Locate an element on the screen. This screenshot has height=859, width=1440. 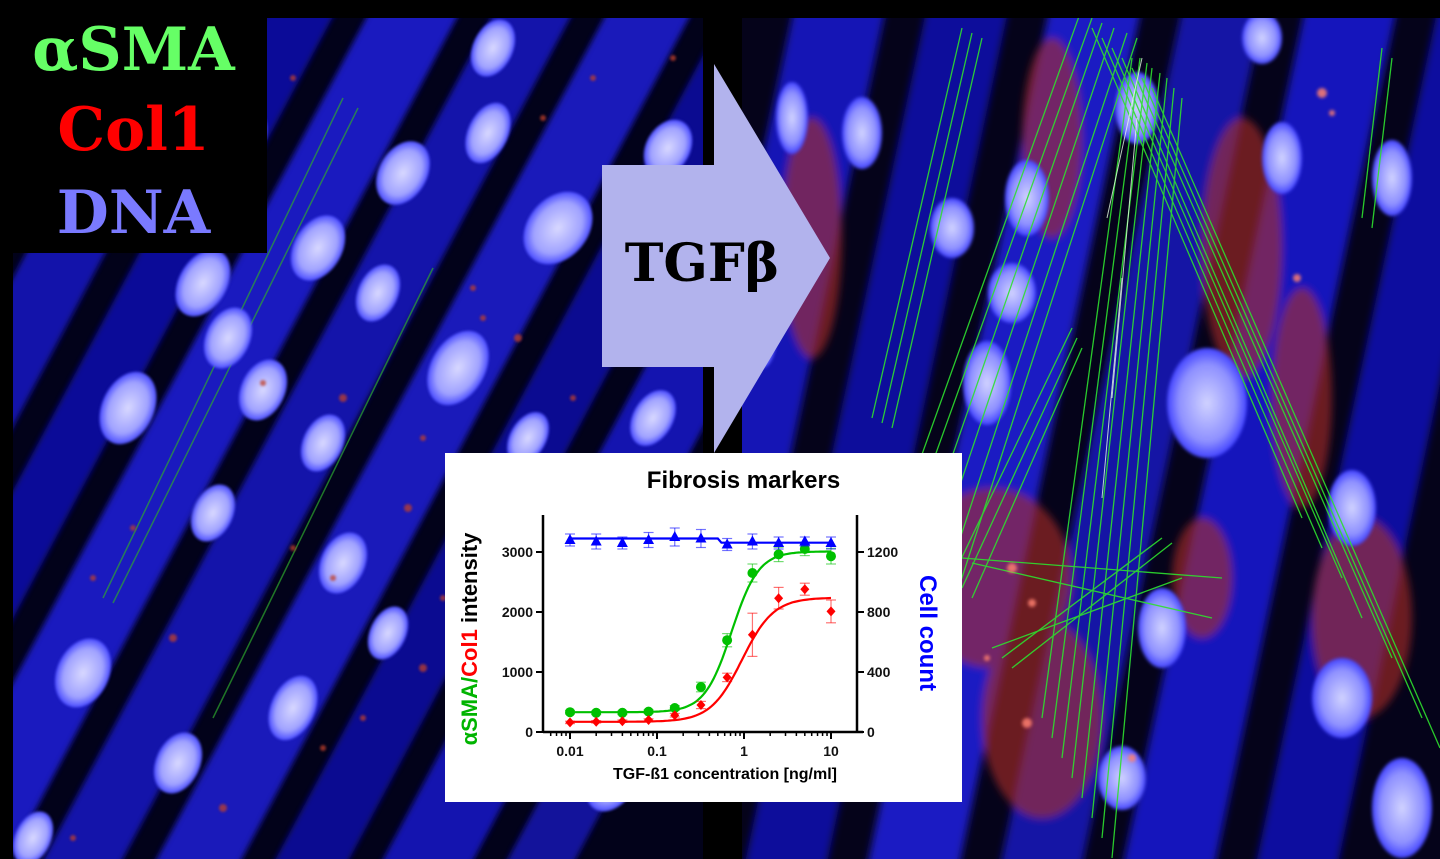
ylabel-asma: αSMA is located at coordinates (469, 714).